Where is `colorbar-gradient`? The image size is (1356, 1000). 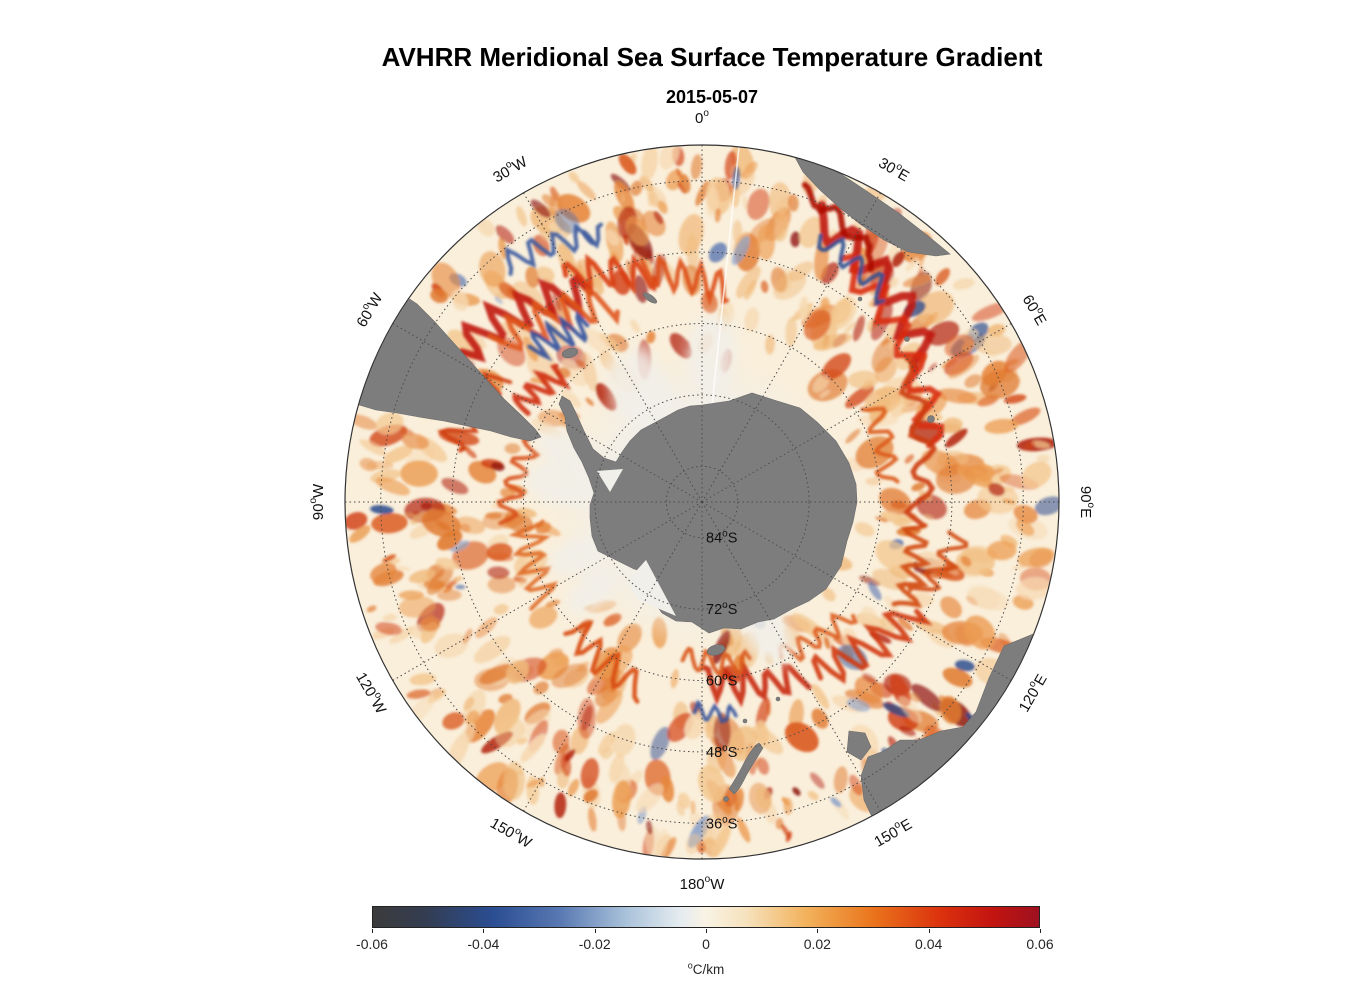
colorbar-gradient is located at coordinates (706, 917).